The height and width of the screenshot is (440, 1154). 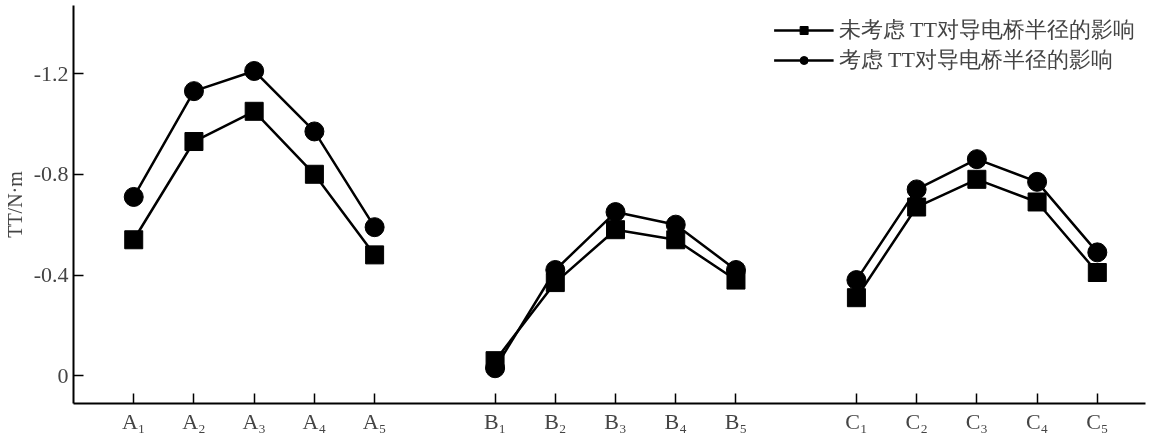 I want to click on x-tick-label: B₃, so click(x=615, y=421).